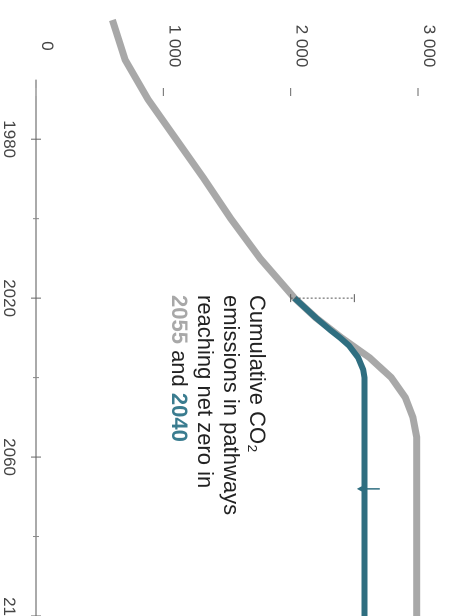 This screenshot has height=616, width=474. I want to click on series-line-teal, so click(330, 455).